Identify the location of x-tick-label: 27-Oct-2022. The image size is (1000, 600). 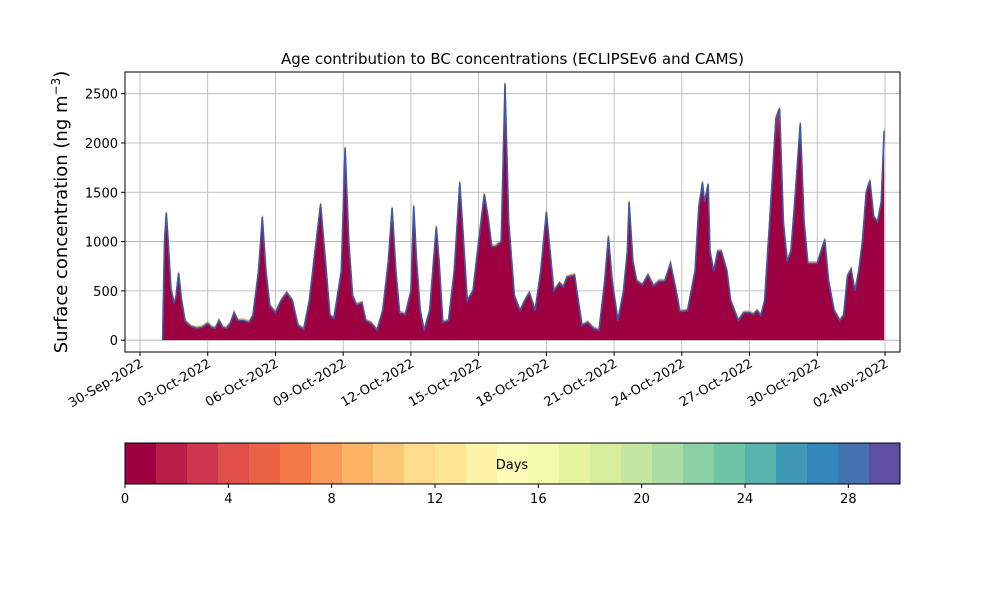
(716, 383).